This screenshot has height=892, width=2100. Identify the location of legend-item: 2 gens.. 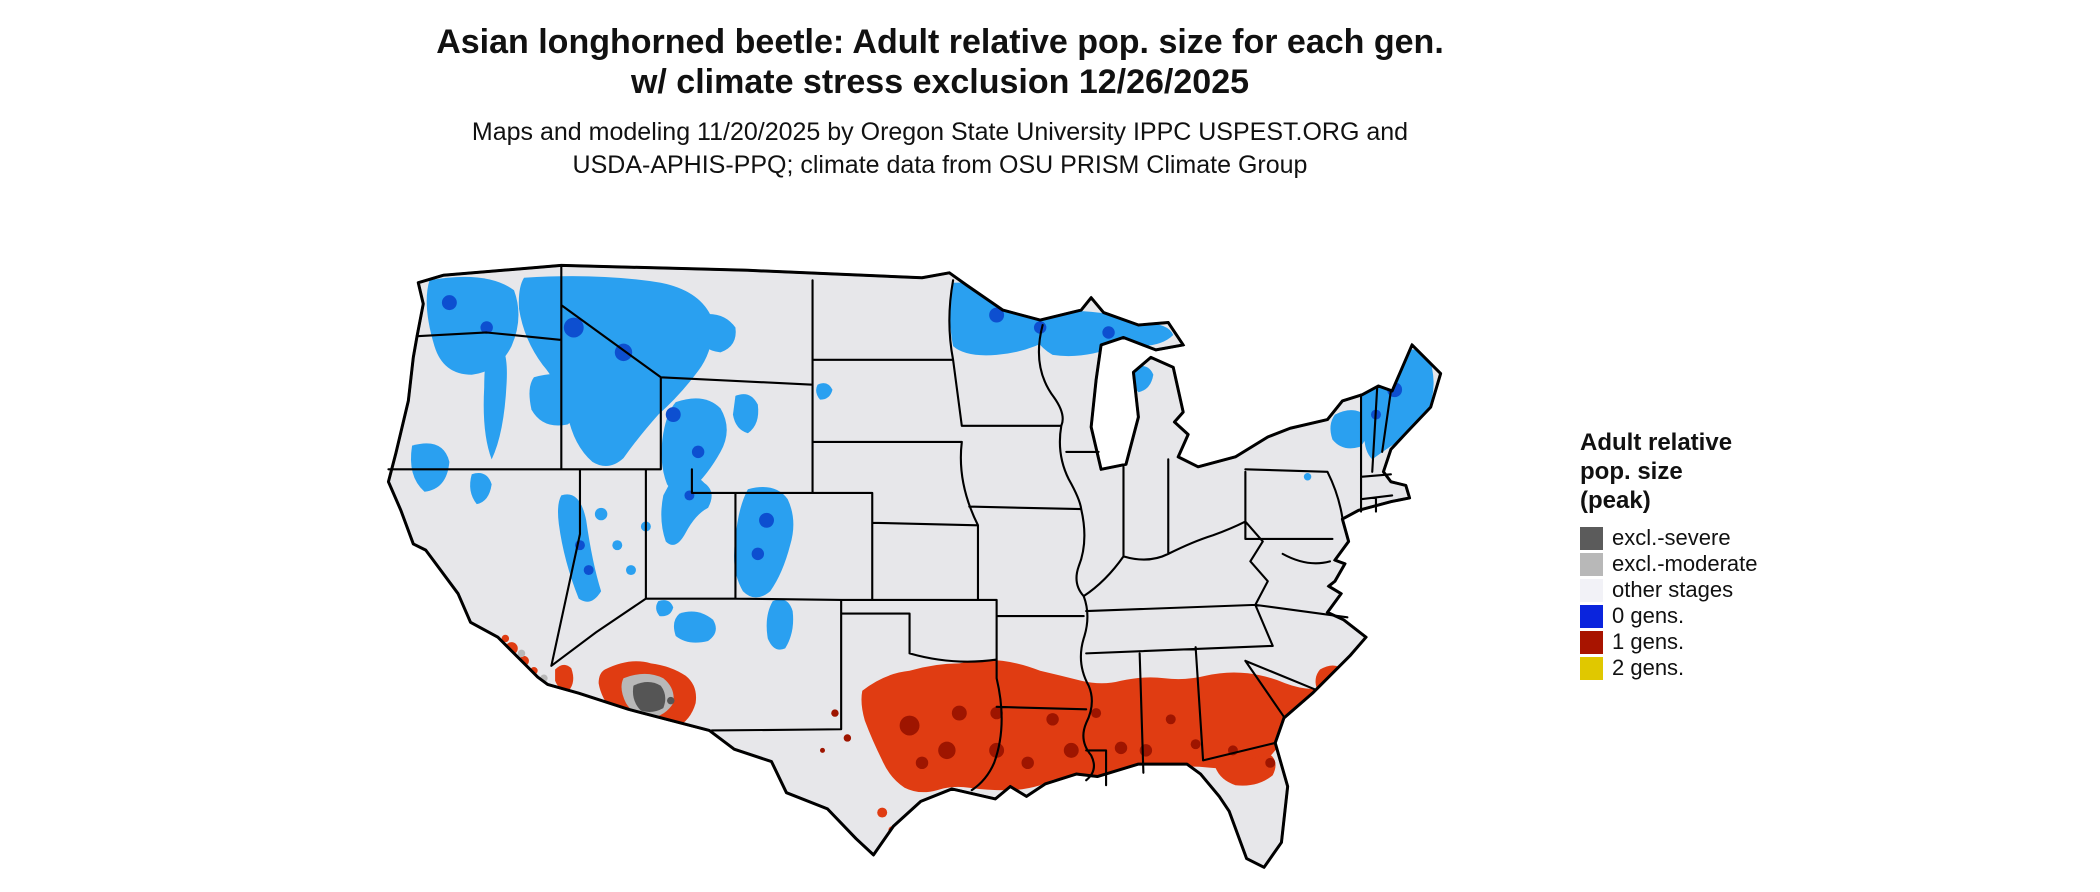
(1745, 668).